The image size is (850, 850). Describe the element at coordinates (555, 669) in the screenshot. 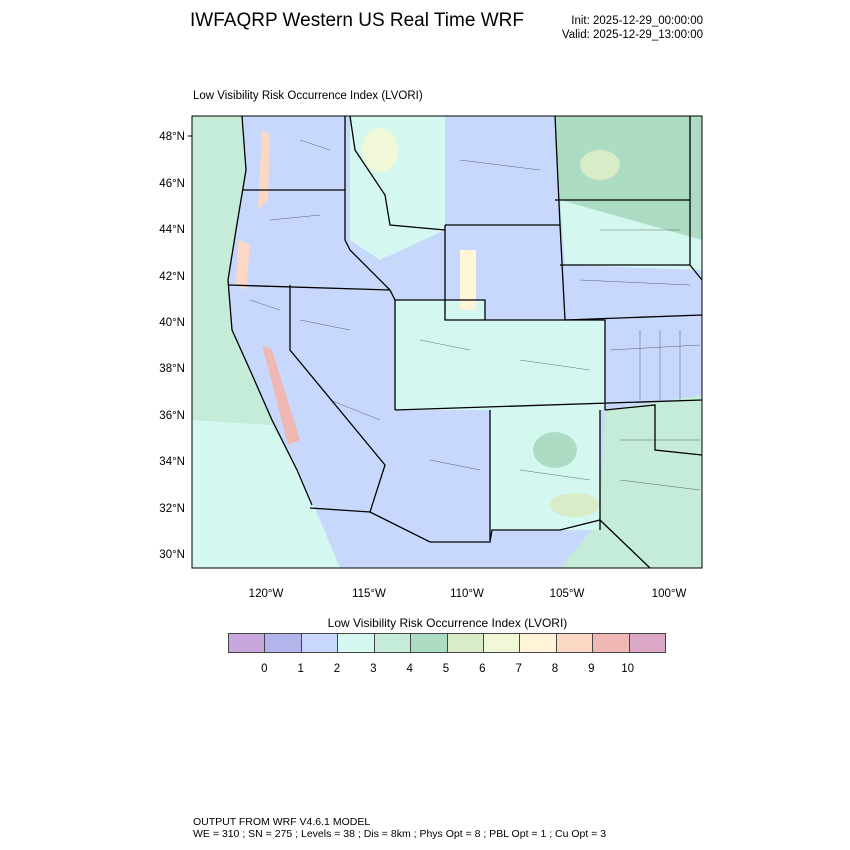

I see `colorbar-label: 8` at that location.